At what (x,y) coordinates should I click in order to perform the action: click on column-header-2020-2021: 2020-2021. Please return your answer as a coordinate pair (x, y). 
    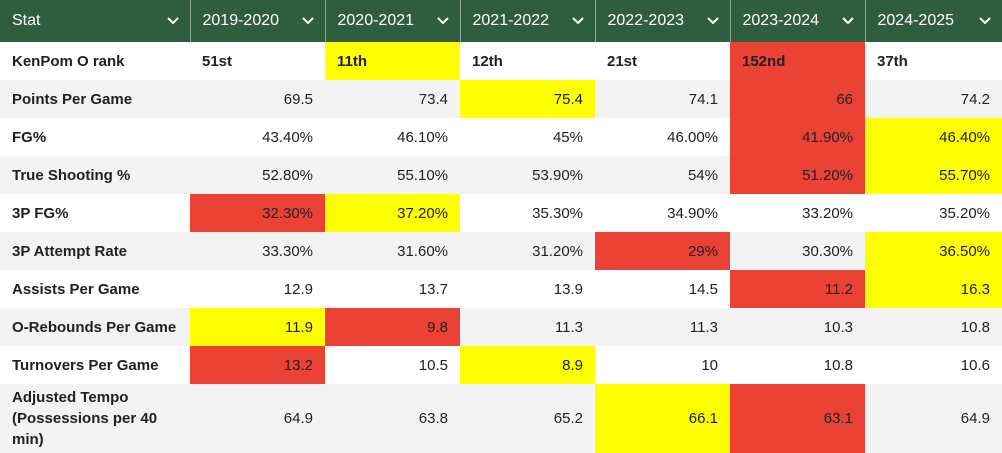
    Looking at the image, I should click on (393, 21).